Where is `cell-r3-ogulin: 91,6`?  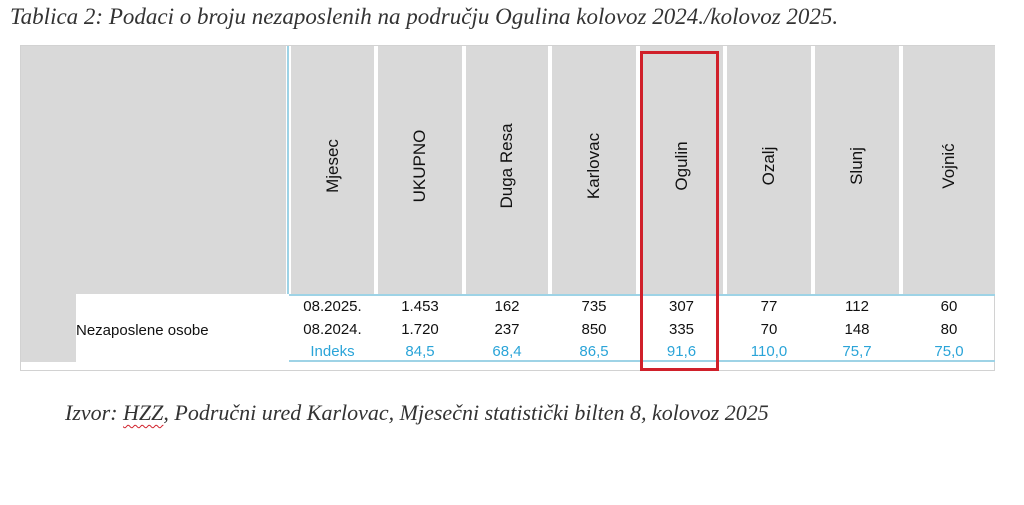 cell-r3-ogulin: 91,6 is located at coordinates (681, 351).